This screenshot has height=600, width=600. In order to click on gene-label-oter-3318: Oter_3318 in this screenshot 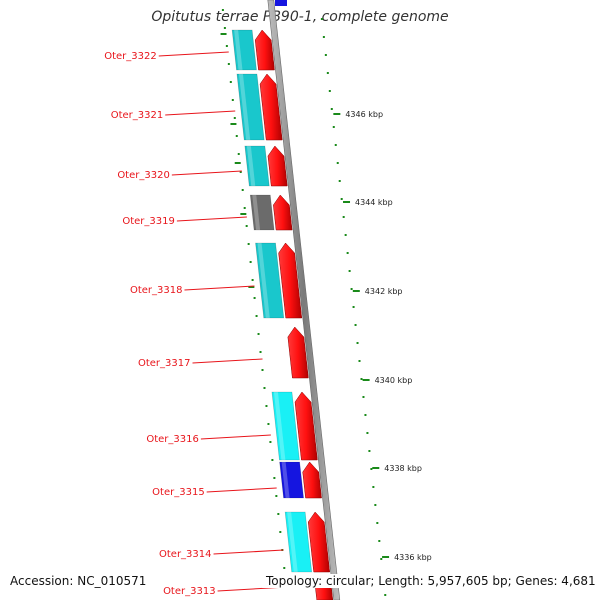, I will do `click(156, 290)`.